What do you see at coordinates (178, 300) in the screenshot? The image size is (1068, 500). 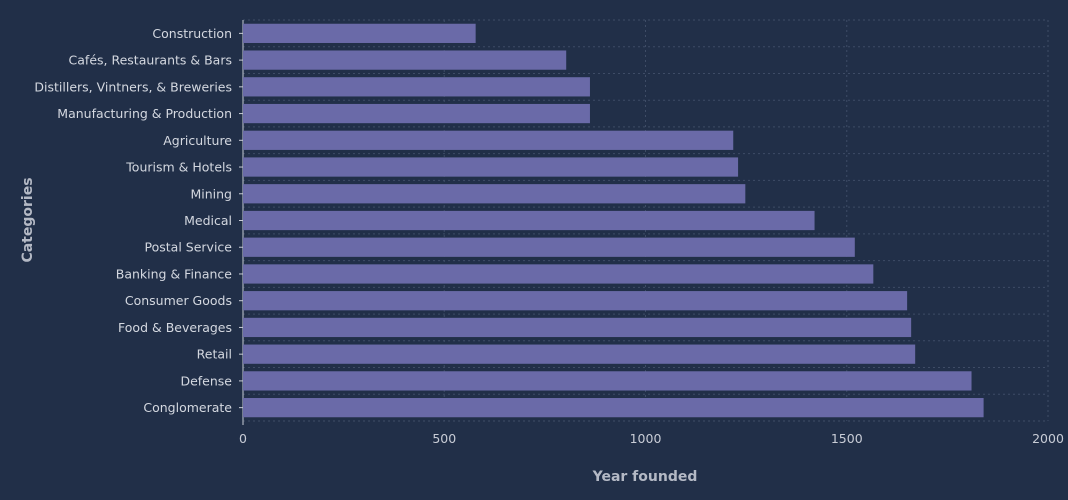 I see `category-label: Consumer Goods` at bounding box center [178, 300].